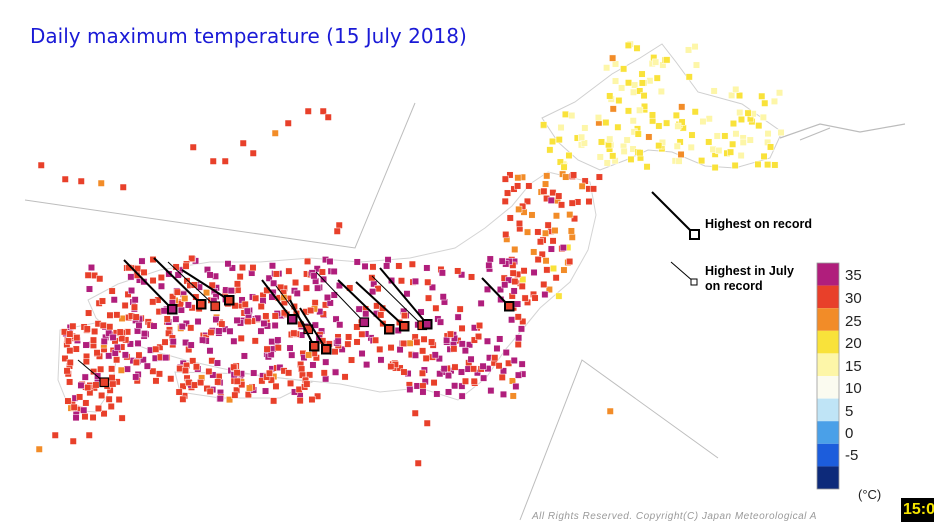  What do you see at coordinates (853, 298) in the screenshot?
I see `legend-tick-30: 30` at bounding box center [853, 298].